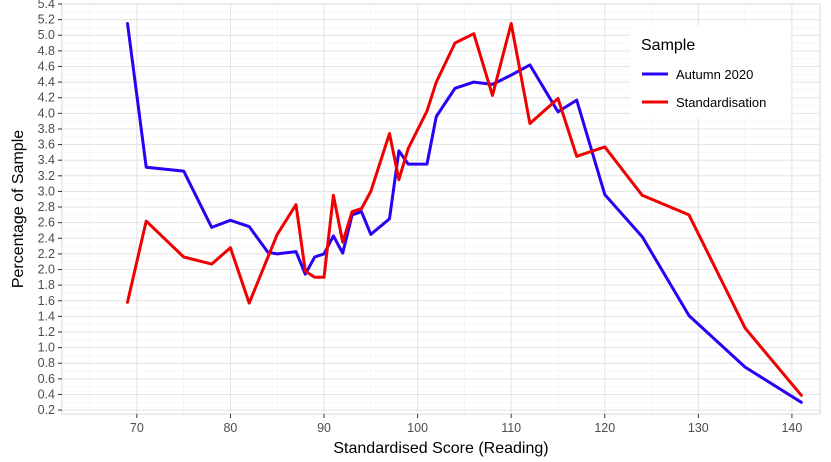 The image size is (831, 462). I want to click on y-tick-label: 5.0, so click(46, 35).